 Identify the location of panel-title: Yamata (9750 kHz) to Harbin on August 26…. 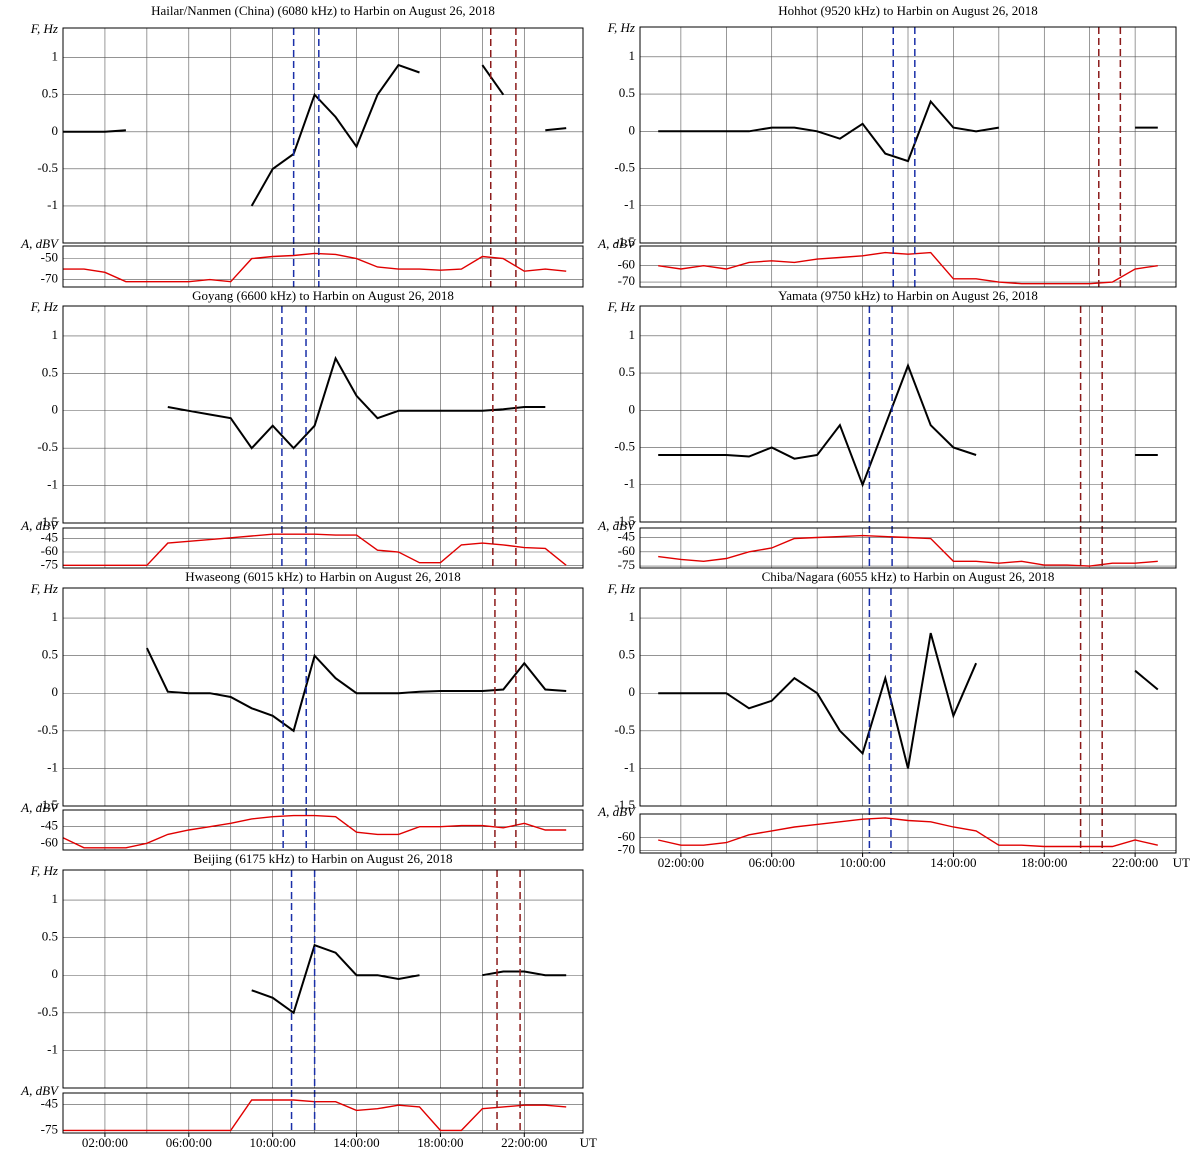
(908, 295).